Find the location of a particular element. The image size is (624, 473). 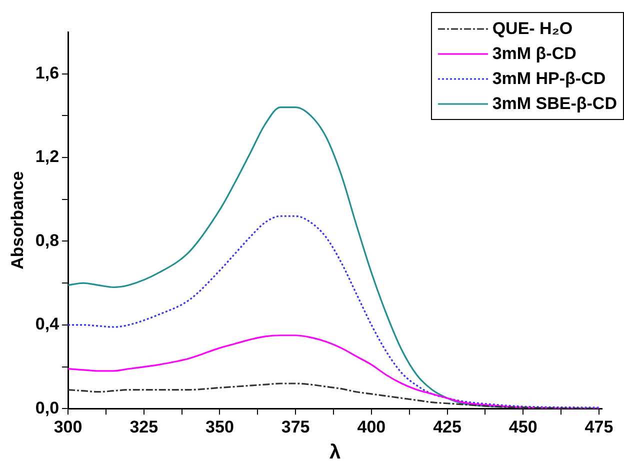

x-tick-label: 325 is located at coordinates (144, 426).